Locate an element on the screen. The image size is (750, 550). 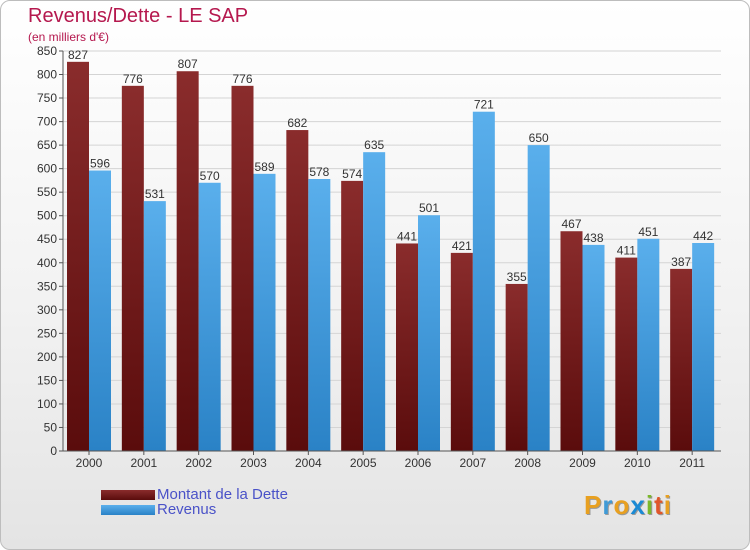
x-tick-label: 2006 is located at coordinates (418, 463).